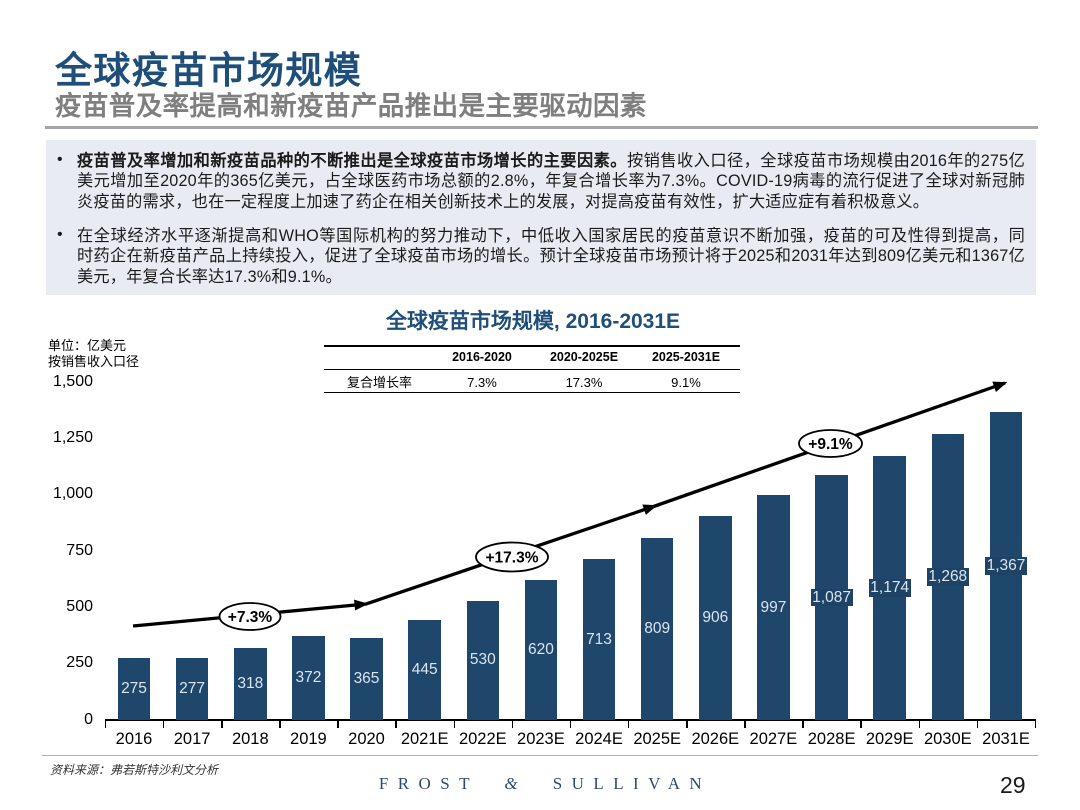 The image size is (1080, 810). I want to click on svg-text: +17.3%, so click(511, 558).